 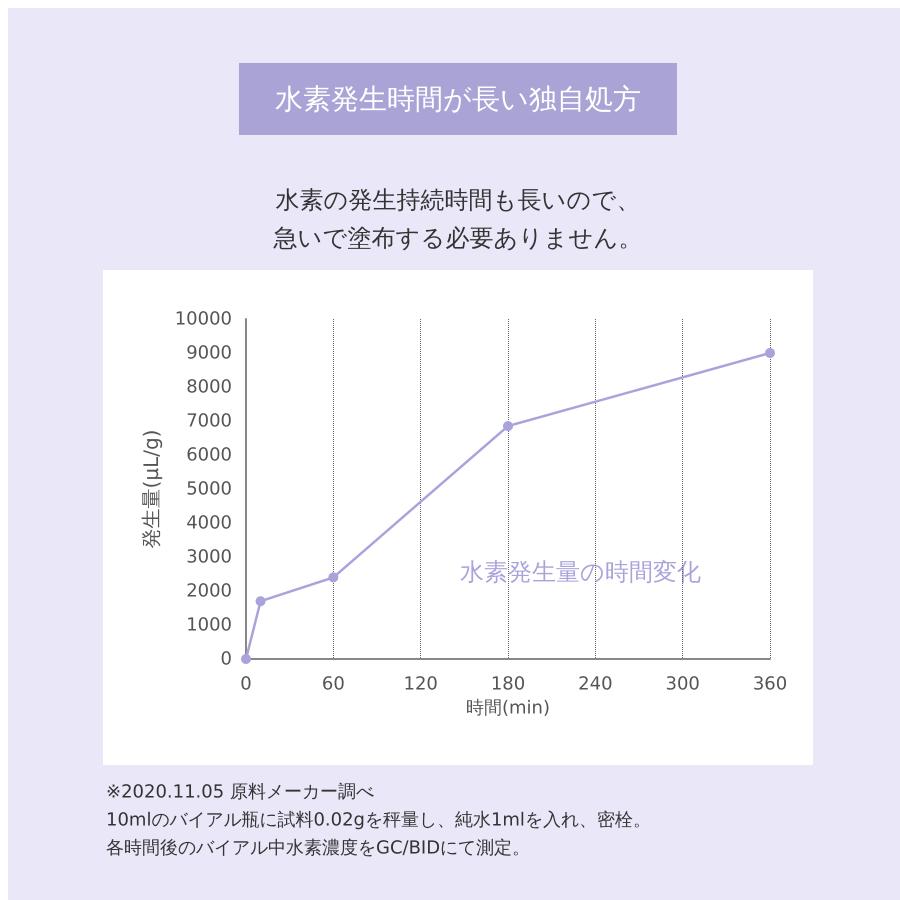 I want to click on y-tick-label: 4000, so click(x=209, y=523).